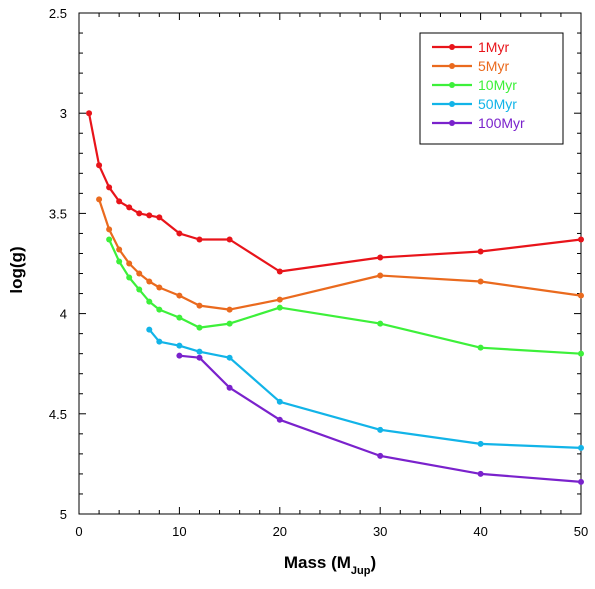  Describe the element at coordinates (493, 66) in the screenshot. I see `legend-label: 5Myr` at that location.